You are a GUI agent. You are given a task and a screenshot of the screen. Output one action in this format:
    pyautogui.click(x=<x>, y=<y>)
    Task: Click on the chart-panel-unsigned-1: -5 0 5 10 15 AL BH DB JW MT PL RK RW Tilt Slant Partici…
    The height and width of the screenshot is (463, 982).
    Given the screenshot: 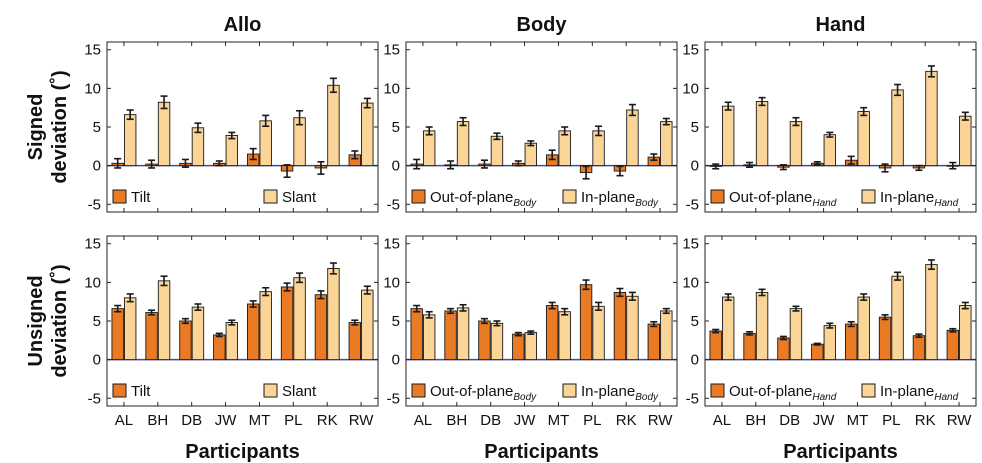 What is the action you would take?
    pyautogui.click(x=231, y=349)
    